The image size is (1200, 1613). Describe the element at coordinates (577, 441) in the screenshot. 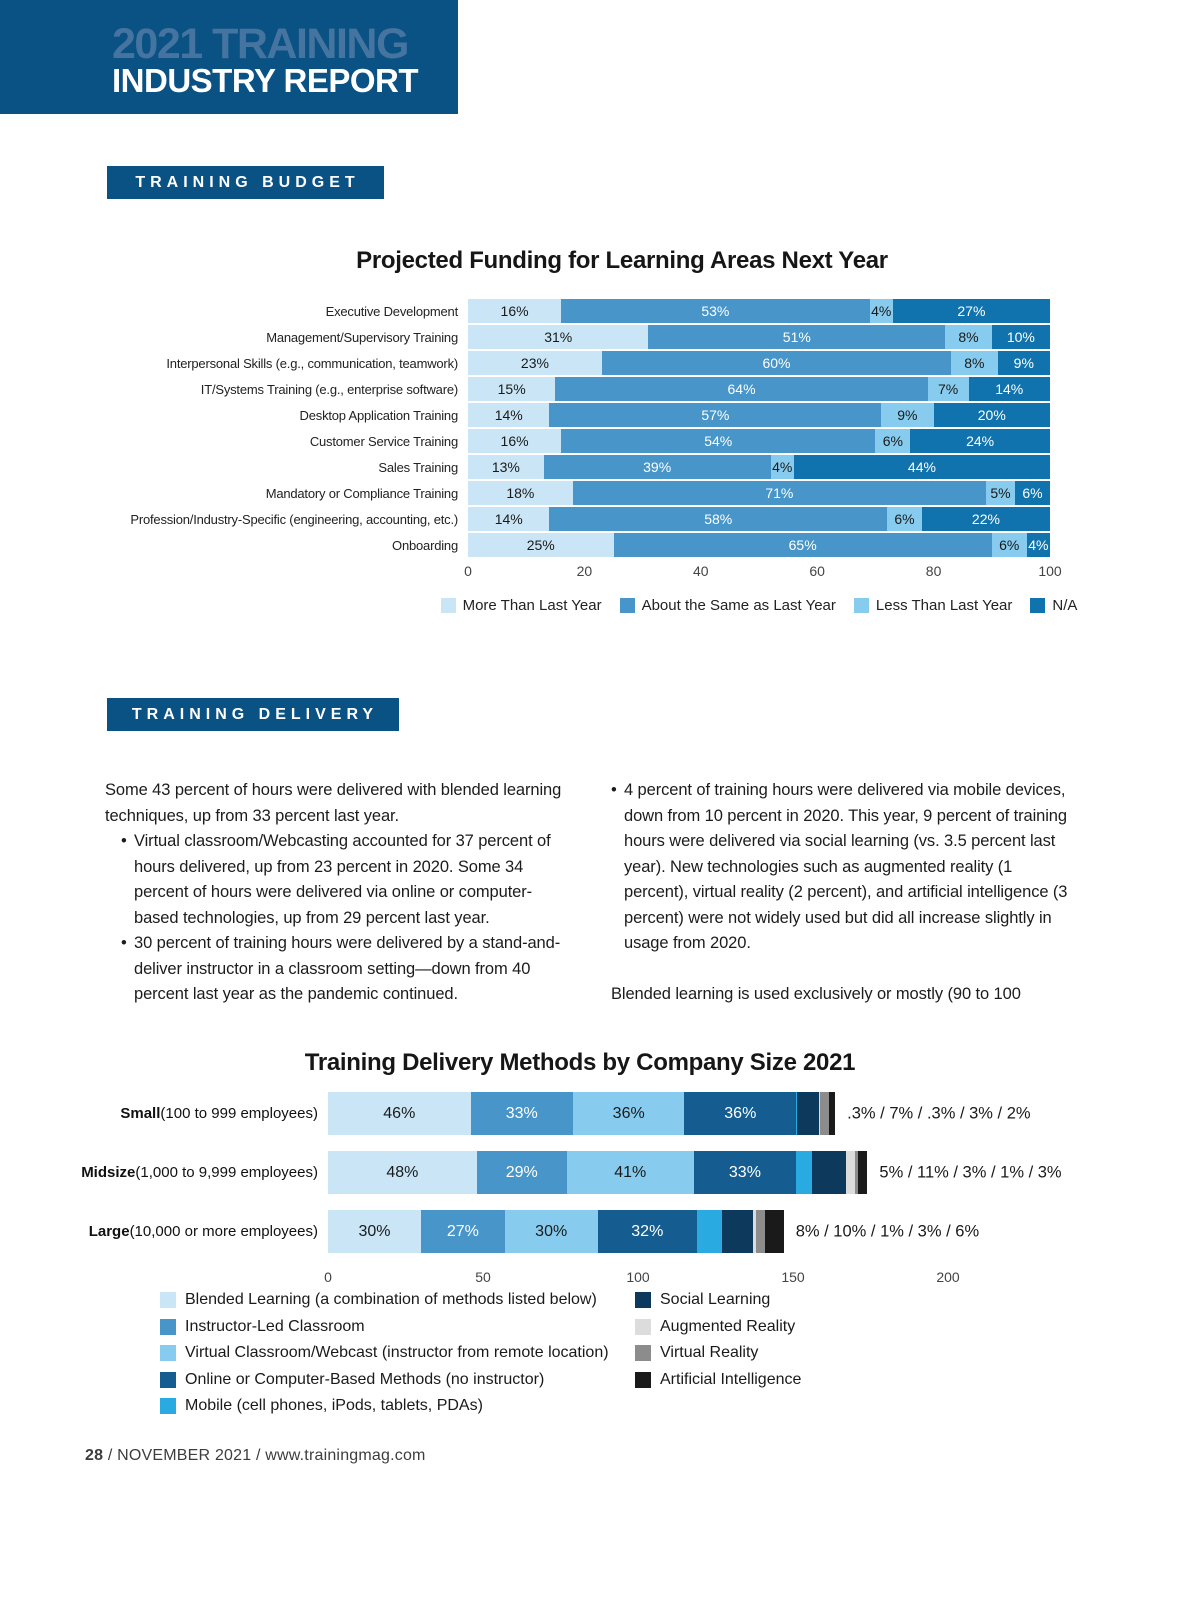

I see `chart-row: Customer Service Training 16% 54% 6% 24%` at that location.